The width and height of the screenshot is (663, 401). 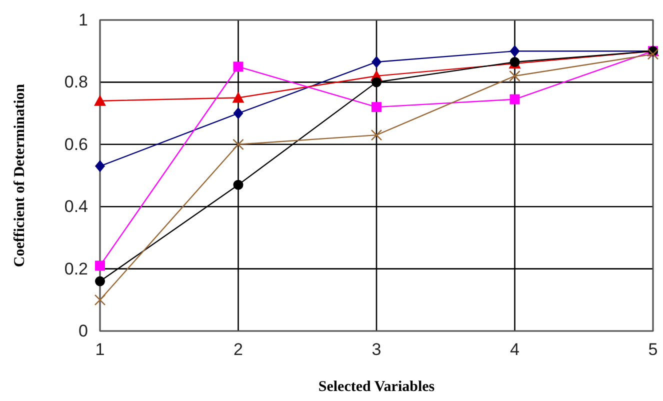 I want to click on y-tick-label: 0.6, so click(x=76, y=144).